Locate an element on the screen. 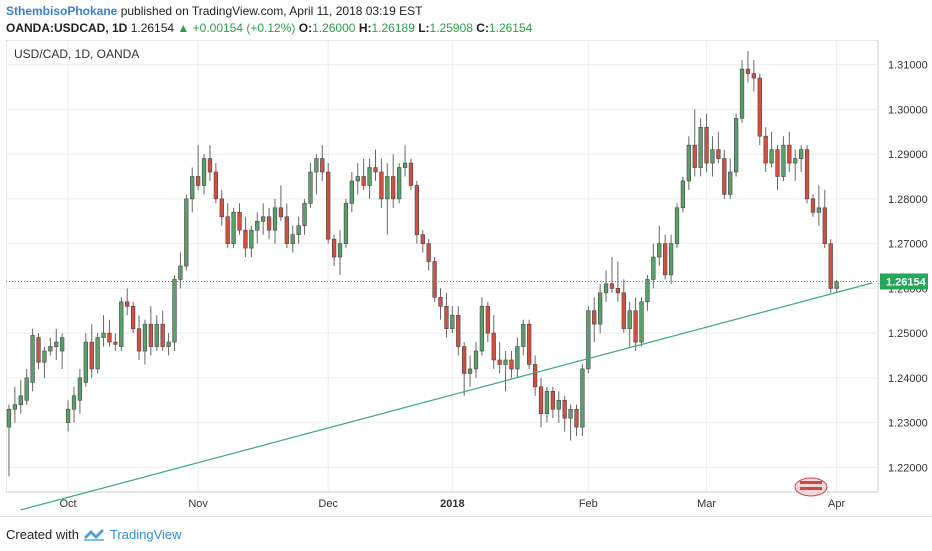  close-value: 1.26154 is located at coordinates (510, 28).